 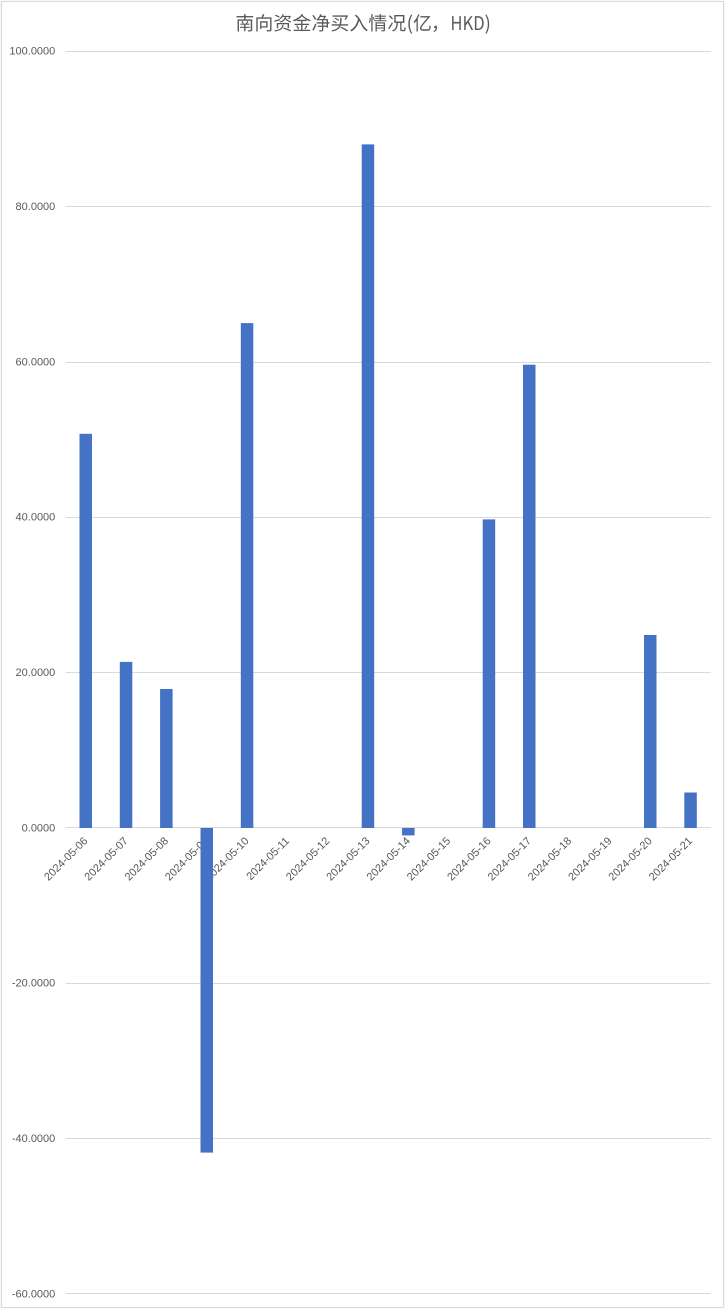 What do you see at coordinates (39, 828) in the screenshot?
I see `svg-text: 0.0000` at bounding box center [39, 828].